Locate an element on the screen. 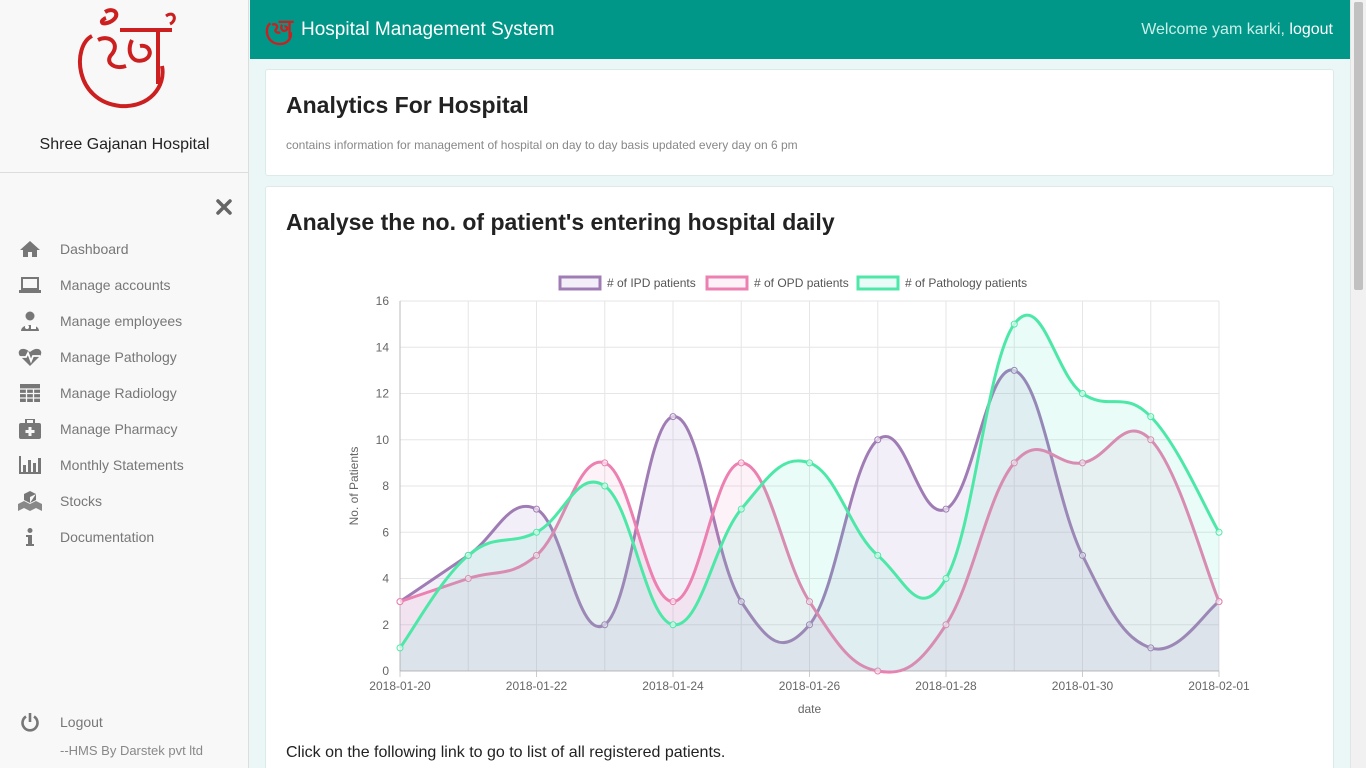 The height and width of the screenshot is (768, 1366). x-tick-label: 2018-01-30 is located at coordinates (1083, 686).